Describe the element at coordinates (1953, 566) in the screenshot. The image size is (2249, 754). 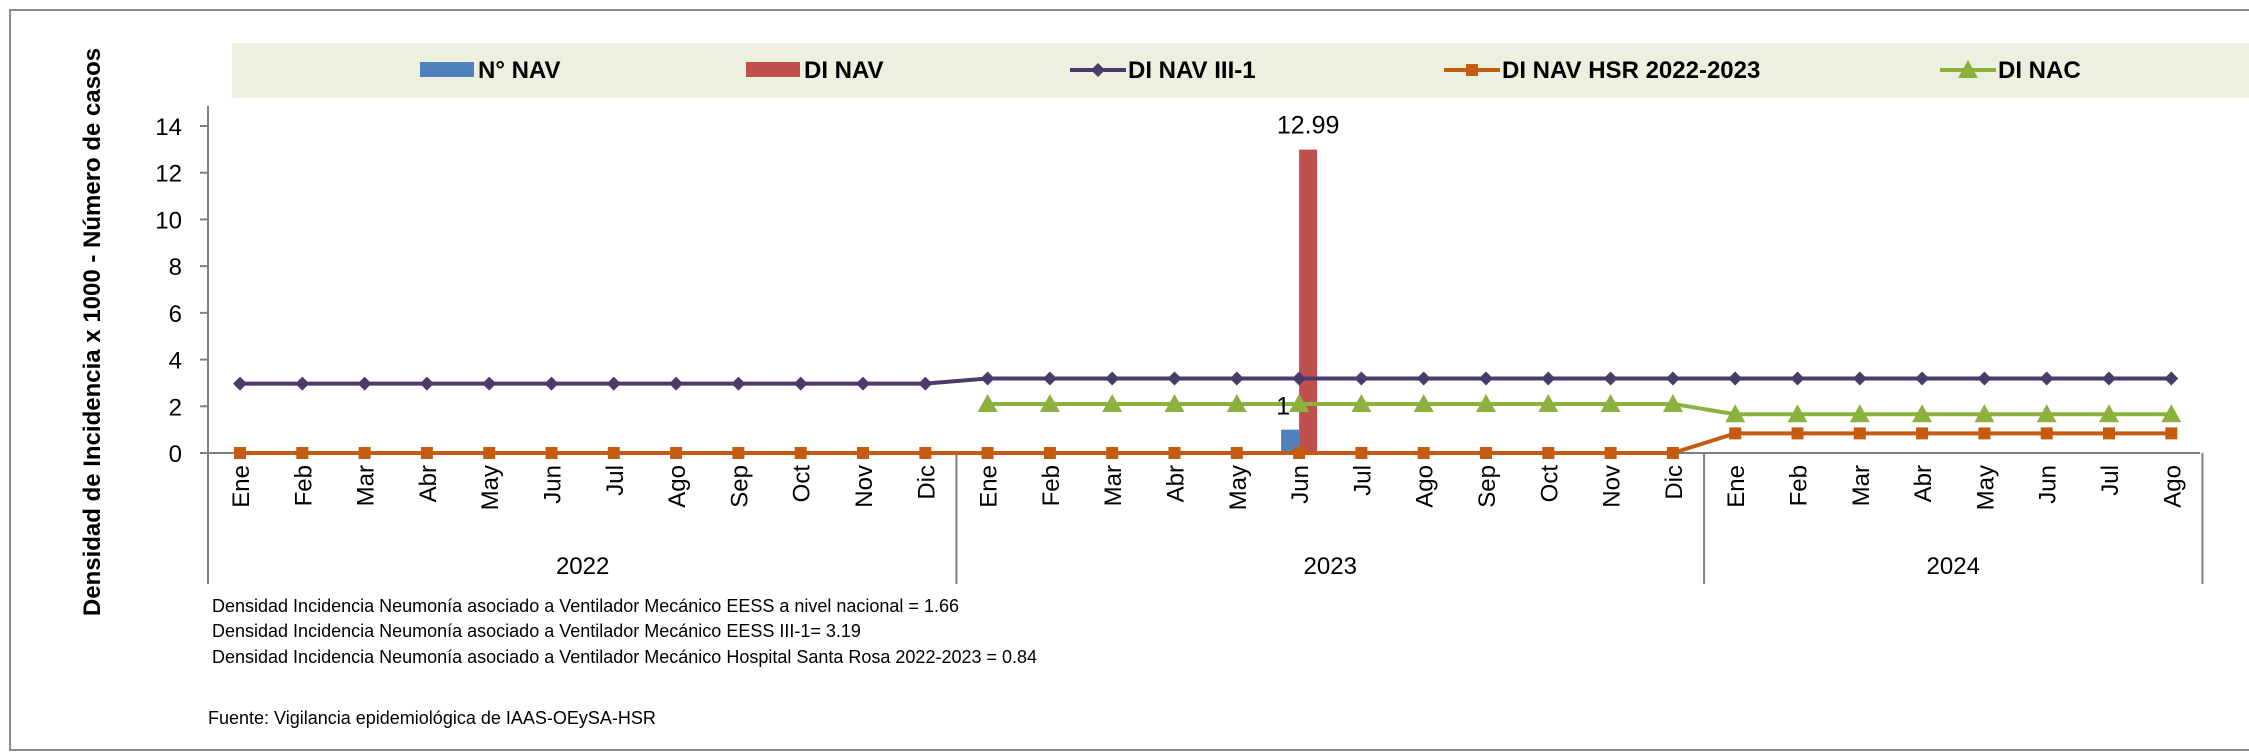
I see `year-label-2024: 2024` at that location.